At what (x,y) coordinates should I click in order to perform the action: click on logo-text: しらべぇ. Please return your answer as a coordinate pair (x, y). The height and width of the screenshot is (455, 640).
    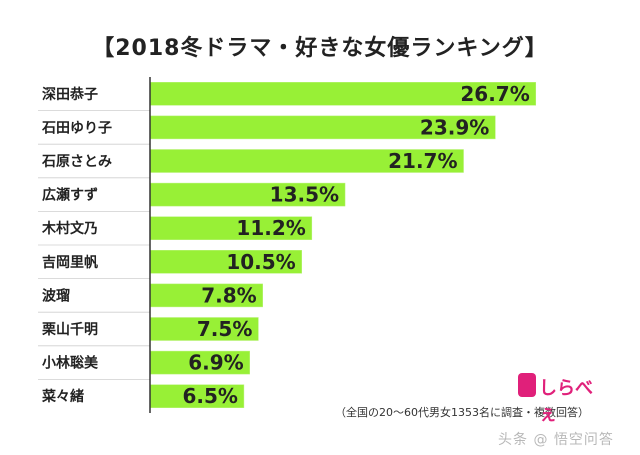
    Looking at the image, I should click on (566, 401).